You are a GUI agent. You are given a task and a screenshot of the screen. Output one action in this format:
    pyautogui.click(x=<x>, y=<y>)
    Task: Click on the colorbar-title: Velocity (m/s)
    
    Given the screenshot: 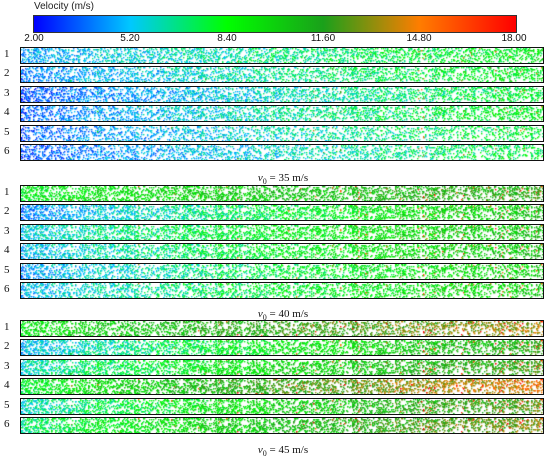 What is the action you would take?
    pyautogui.click(x=64, y=6)
    